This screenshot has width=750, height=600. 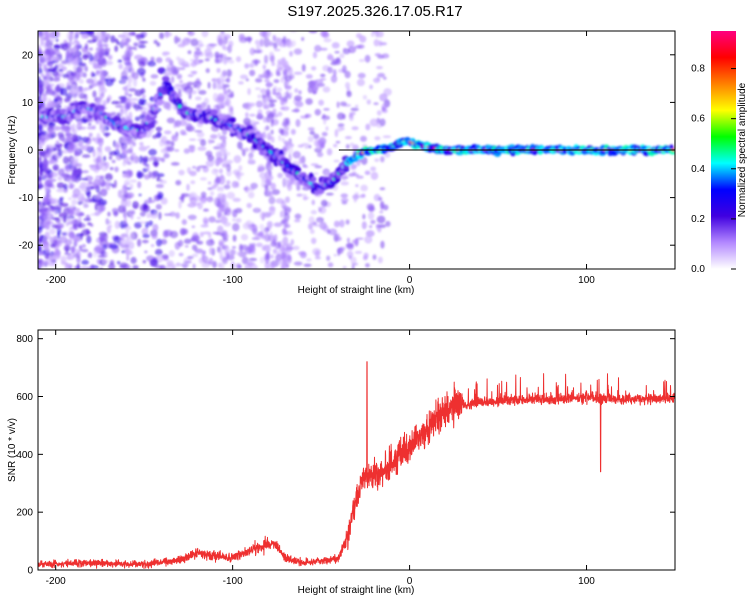 I want to click on spectrogram-xtick-label: 100, so click(x=586, y=280).